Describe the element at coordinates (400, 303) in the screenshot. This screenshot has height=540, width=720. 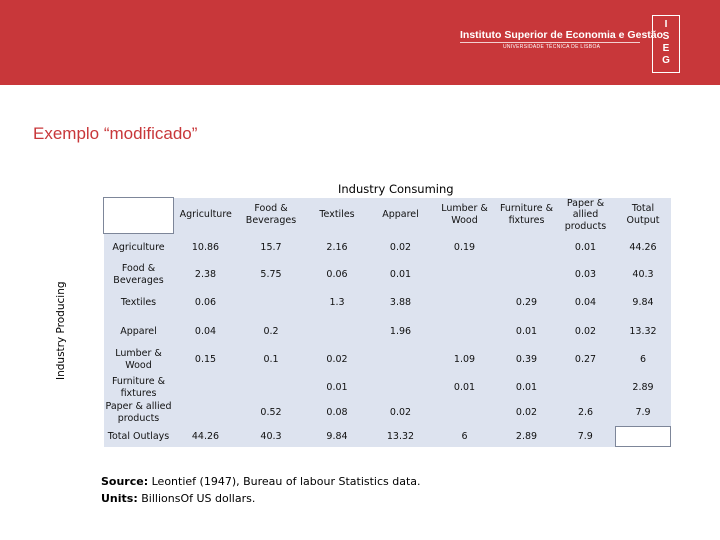
I see `table-cell: 3.88` at that location.